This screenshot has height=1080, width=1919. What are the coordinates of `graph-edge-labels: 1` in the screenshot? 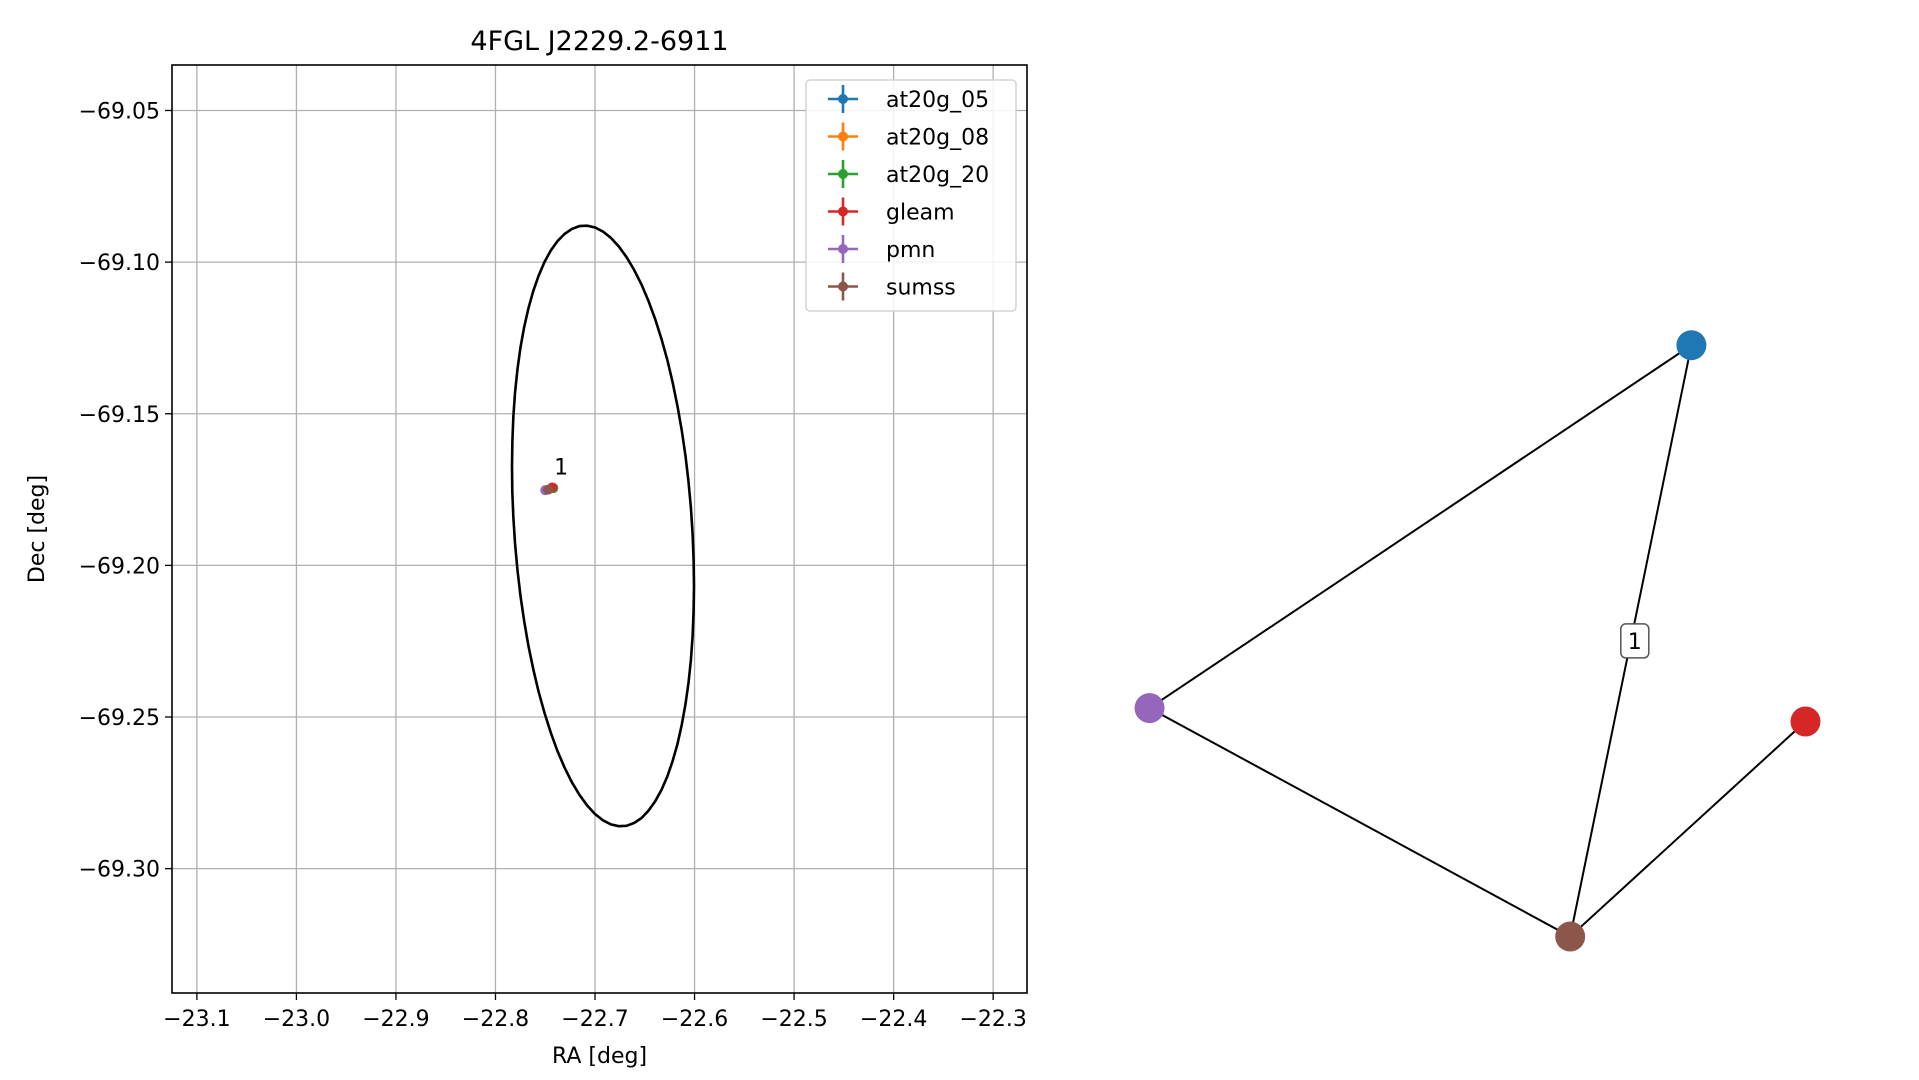 It's located at (1635, 641).